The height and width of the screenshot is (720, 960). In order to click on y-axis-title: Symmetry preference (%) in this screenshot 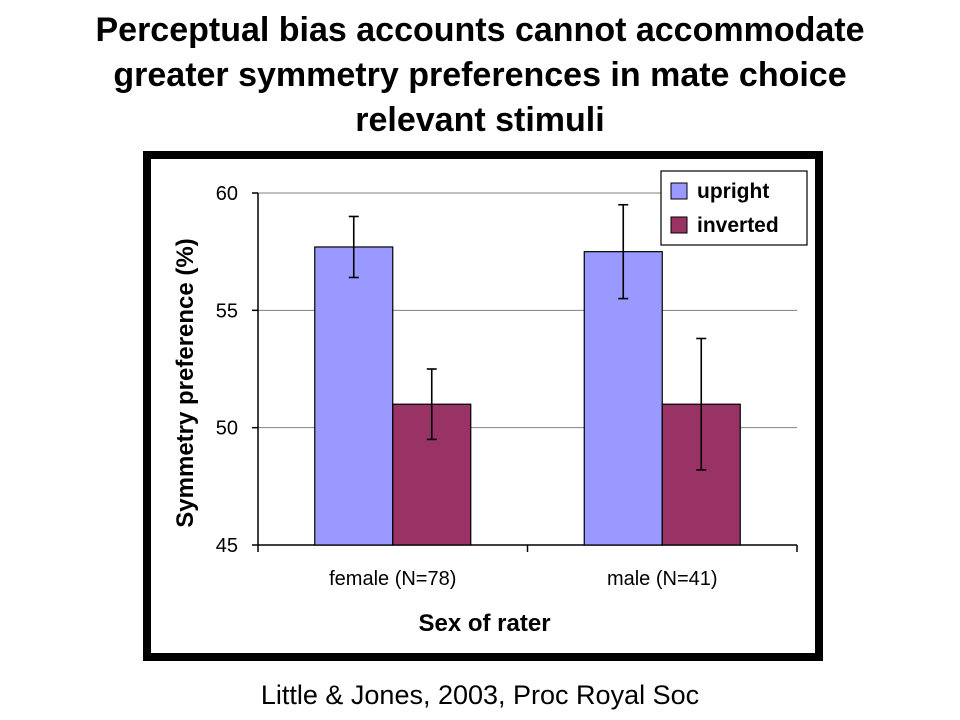, I will do `click(185, 382)`.